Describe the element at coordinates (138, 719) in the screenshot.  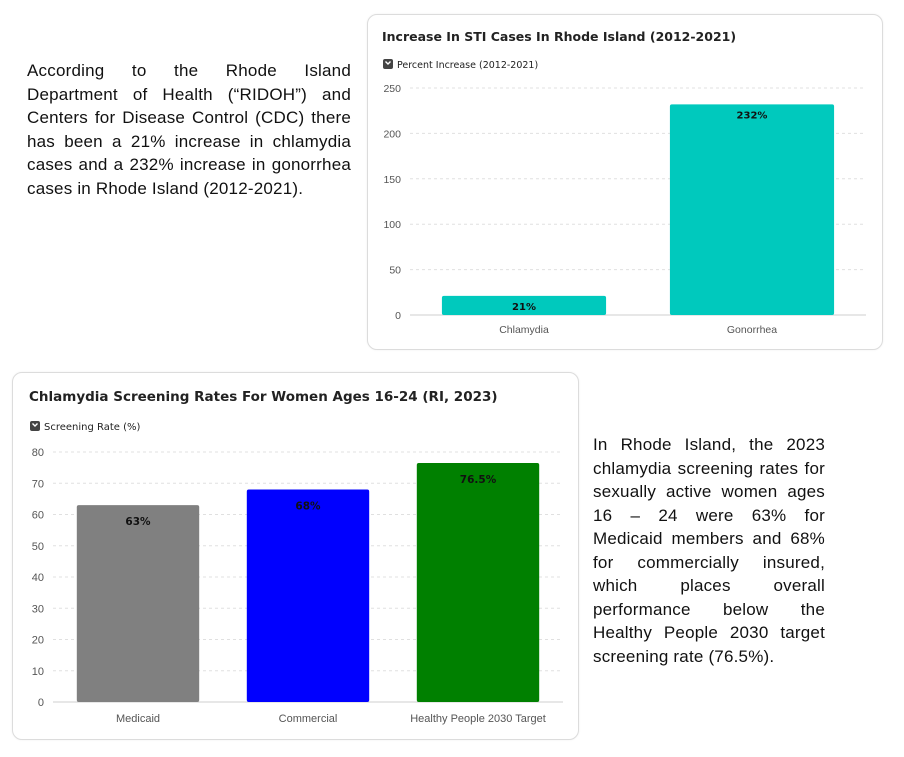
I see `x-tick-label: Medicaid` at that location.